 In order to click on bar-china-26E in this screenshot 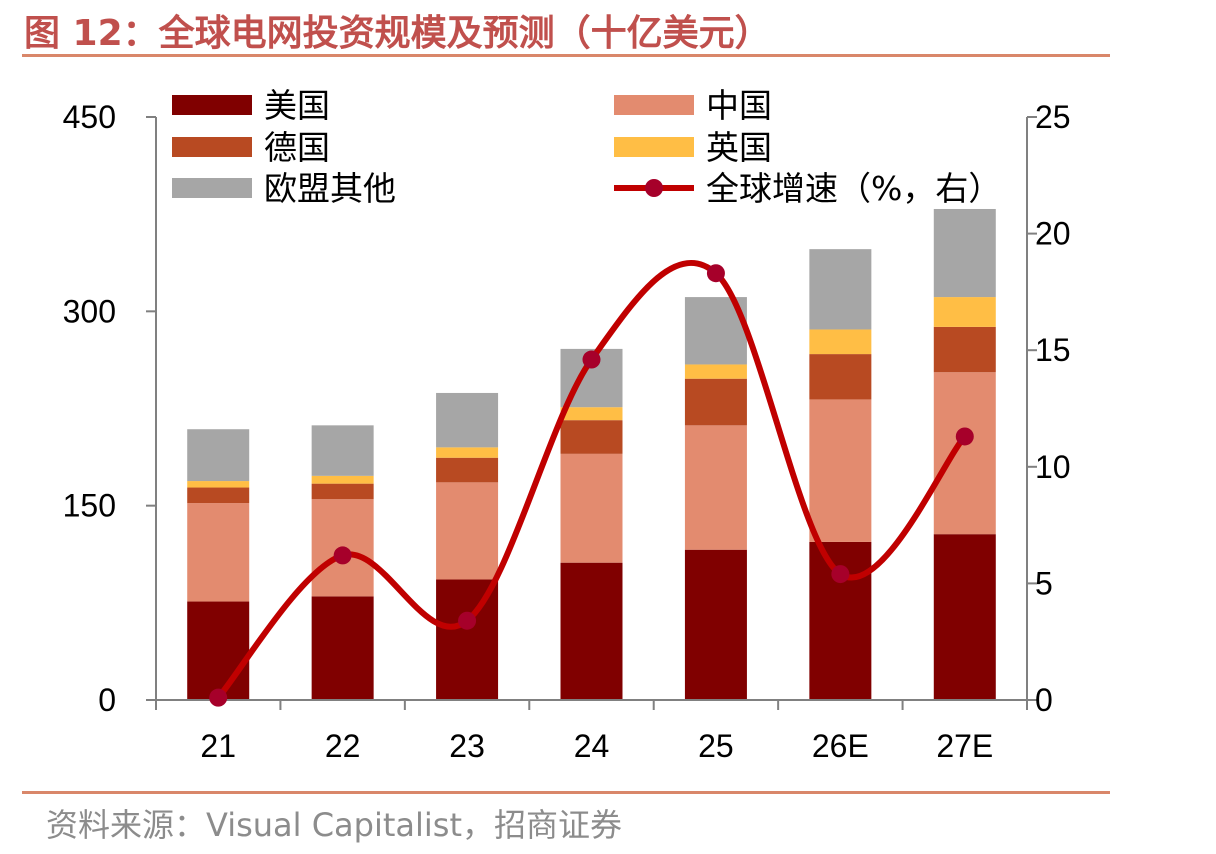, I will do `click(840, 470)`.